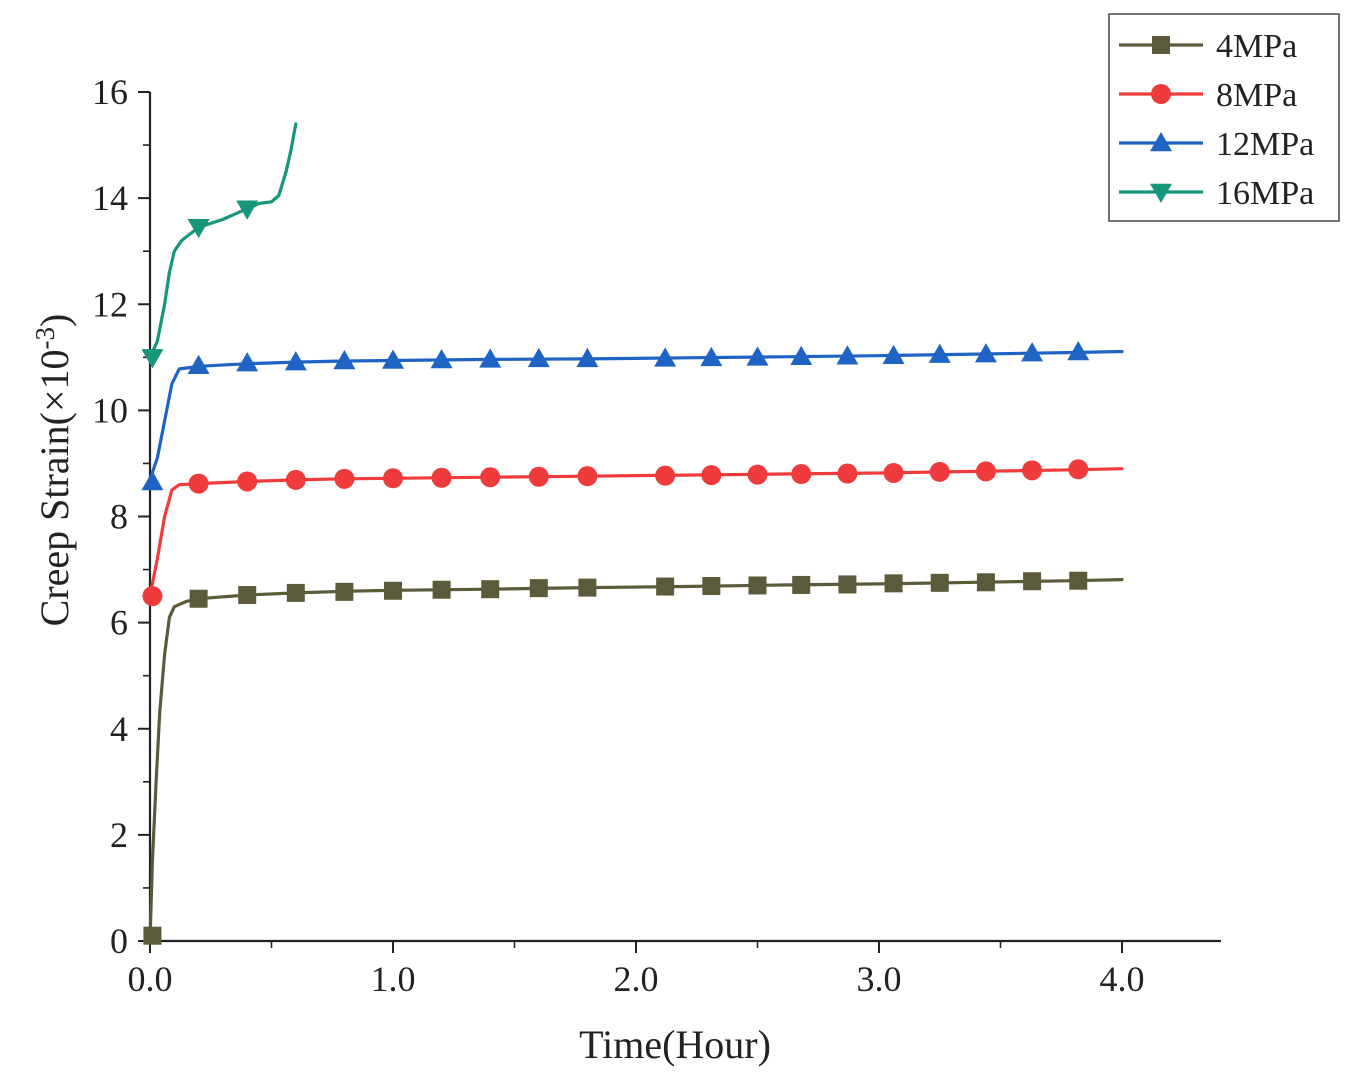 This screenshot has width=1356, height=1089. Describe the element at coordinates (393, 979) in the screenshot. I see `x-tick-label: 1.0` at that location.